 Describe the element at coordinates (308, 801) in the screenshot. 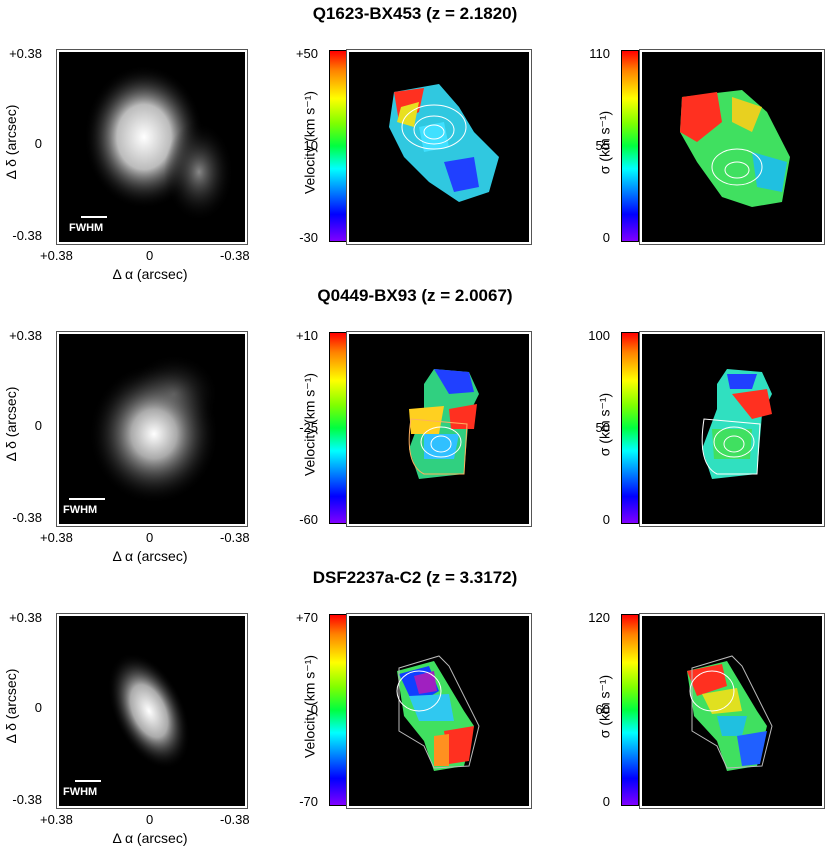

I see `velocity-tick-bot: -70` at that location.